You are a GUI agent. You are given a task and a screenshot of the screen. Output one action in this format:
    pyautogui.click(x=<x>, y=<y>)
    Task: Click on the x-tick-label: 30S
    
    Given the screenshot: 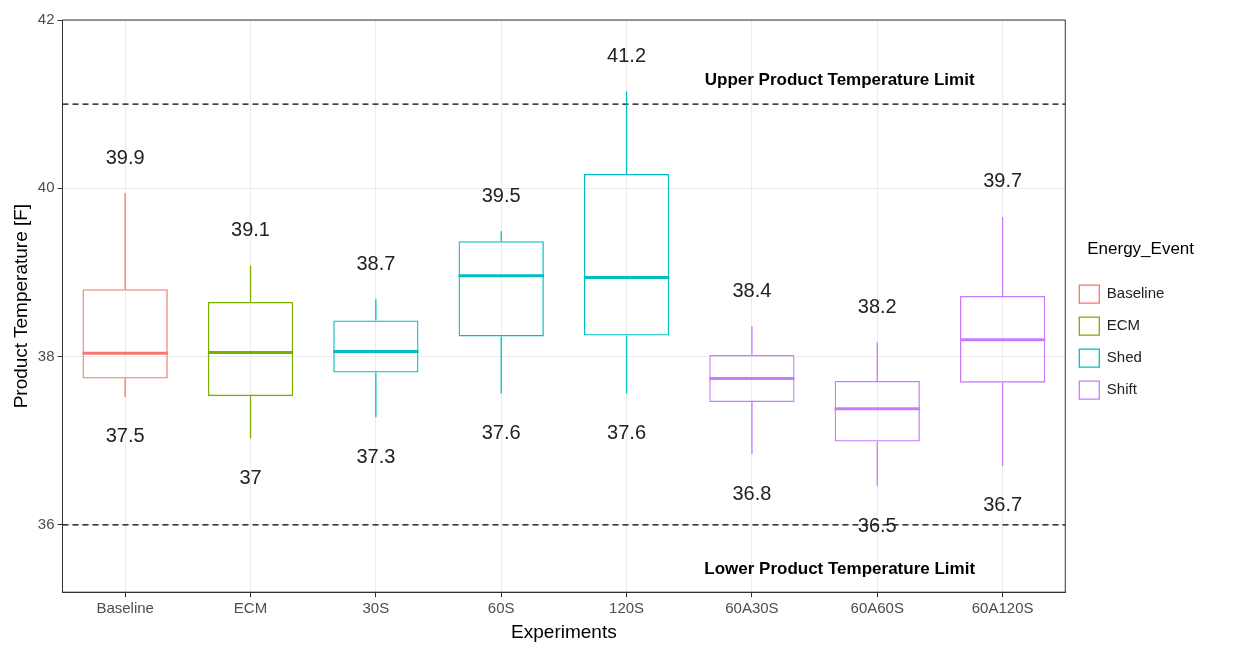 What is the action you would take?
    pyautogui.click(x=376, y=608)
    